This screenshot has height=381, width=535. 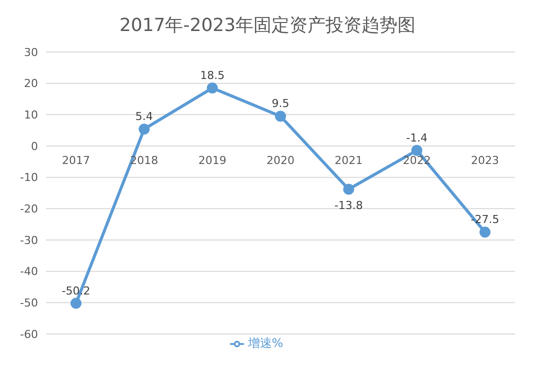 What do you see at coordinates (485, 160) in the screenshot?
I see `x-tick-label: 2023` at bounding box center [485, 160].